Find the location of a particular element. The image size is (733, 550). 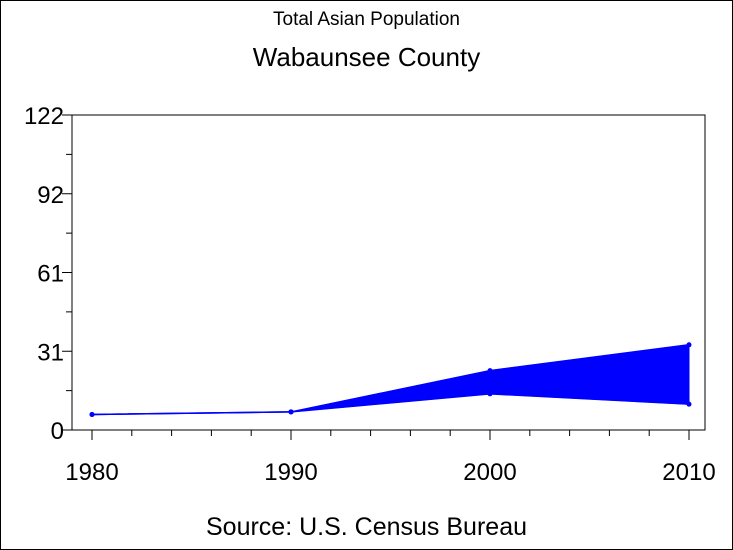

data-marks is located at coordinates (390, 380).